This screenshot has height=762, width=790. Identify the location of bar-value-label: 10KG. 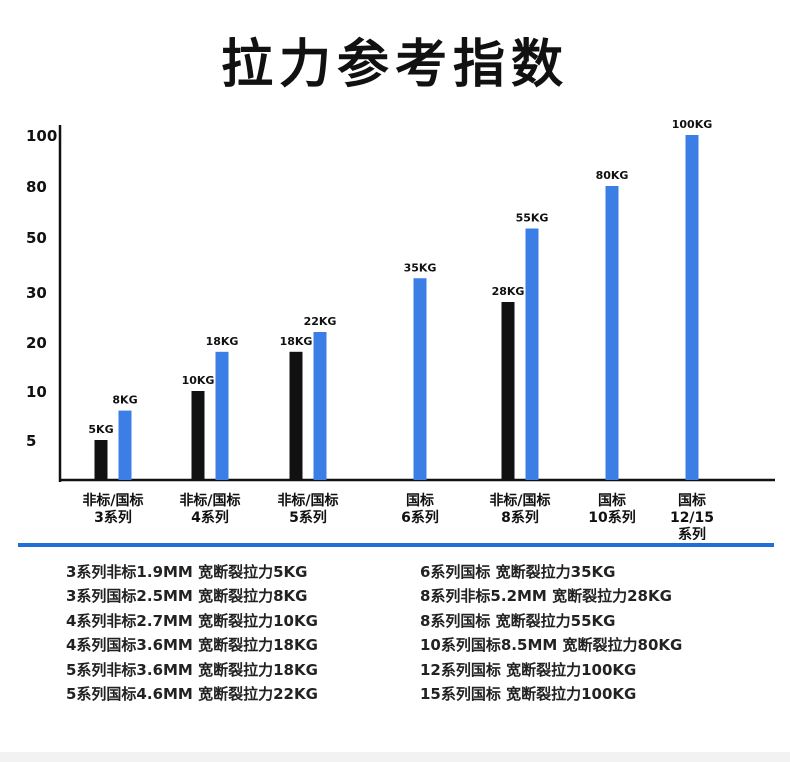
(198, 380).